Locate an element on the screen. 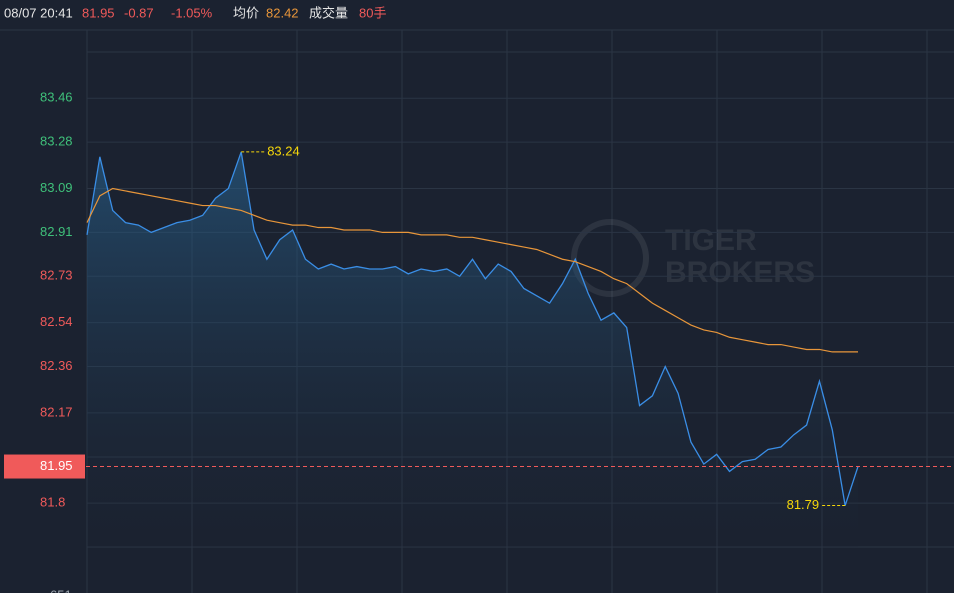 The image size is (954, 593). y-tick-label: 82.17 is located at coordinates (56, 411).